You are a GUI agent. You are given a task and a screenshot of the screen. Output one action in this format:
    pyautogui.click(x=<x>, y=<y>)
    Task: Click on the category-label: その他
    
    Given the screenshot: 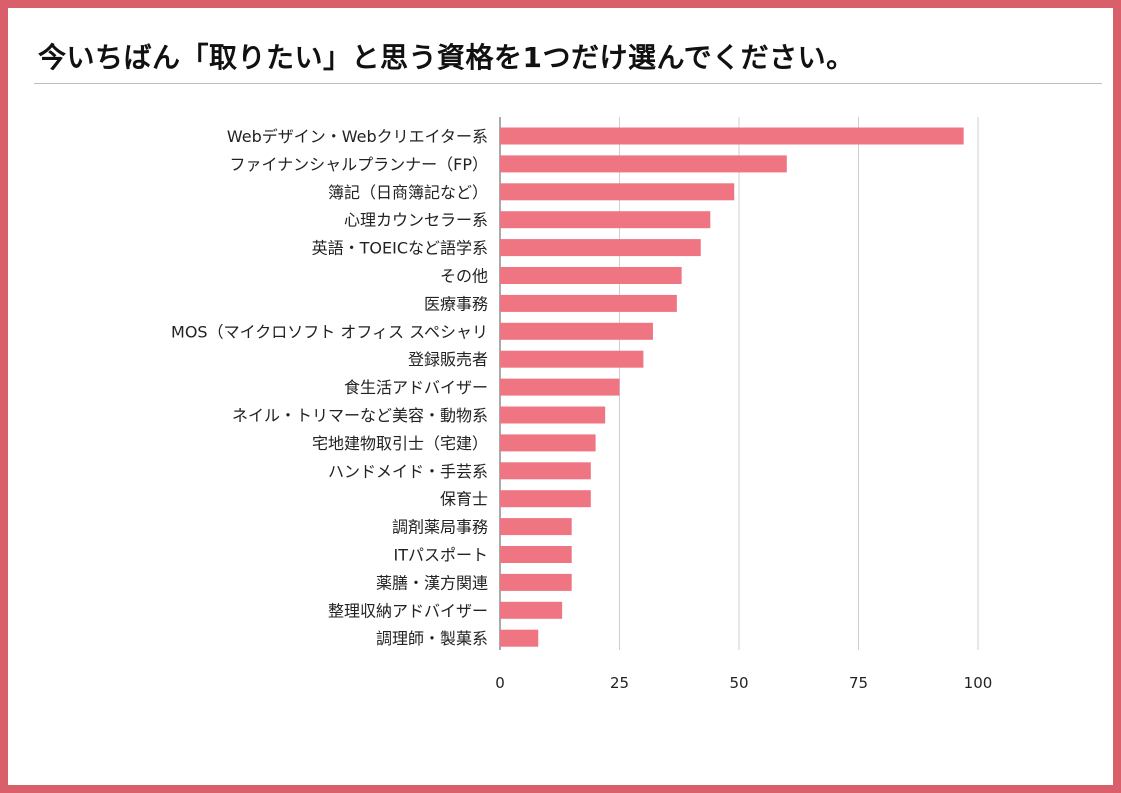 What is the action you would take?
    pyautogui.click(x=464, y=276)
    